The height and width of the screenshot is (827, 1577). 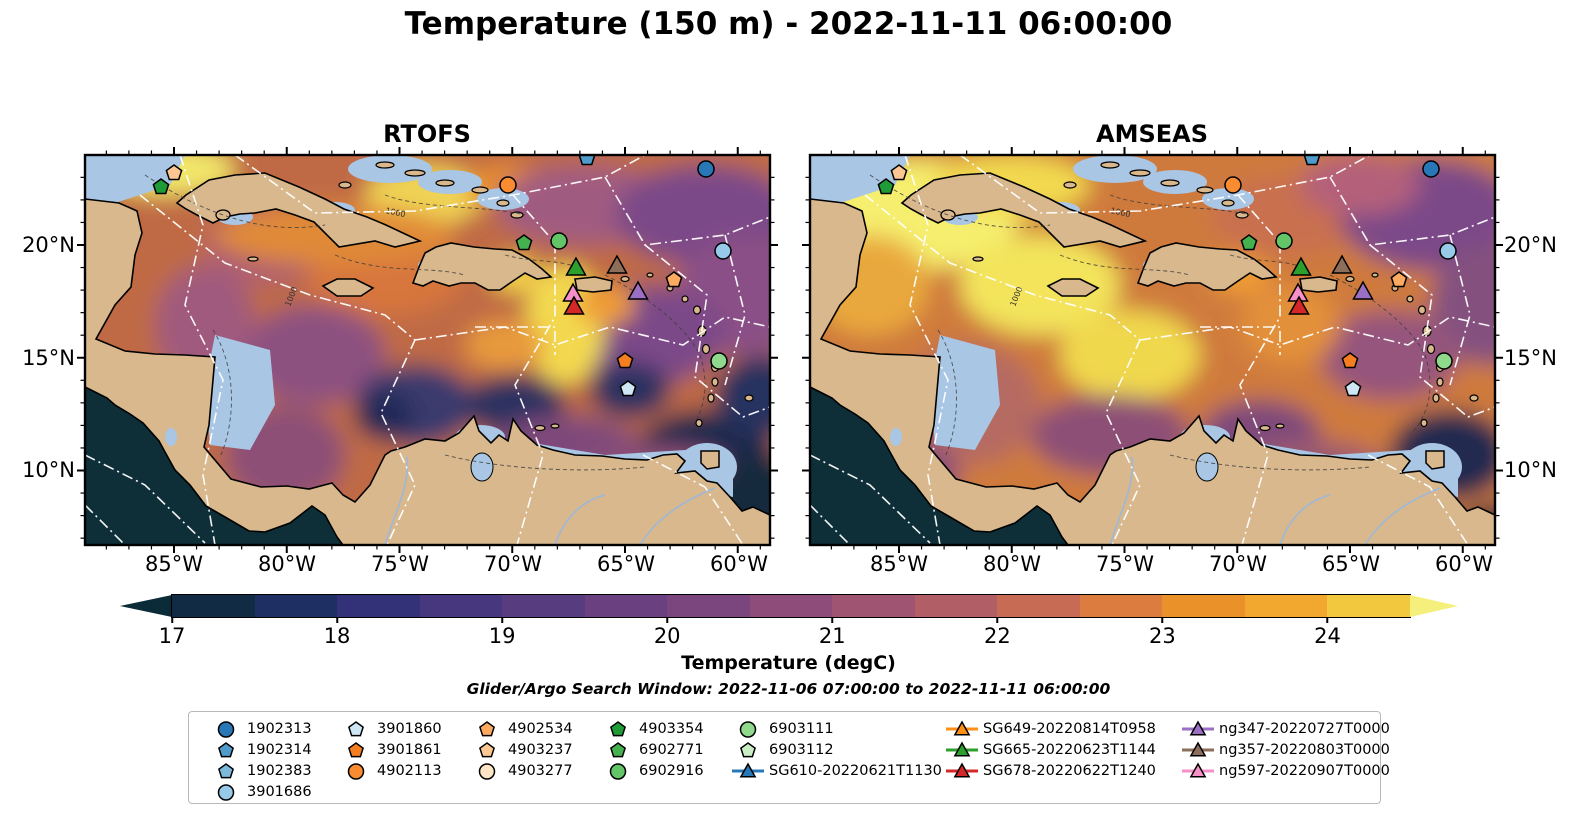 What do you see at coordinates (997, 636) in the screenshot?
I see `colorbar-tick-label: 22` at bounding box center [997, 636].